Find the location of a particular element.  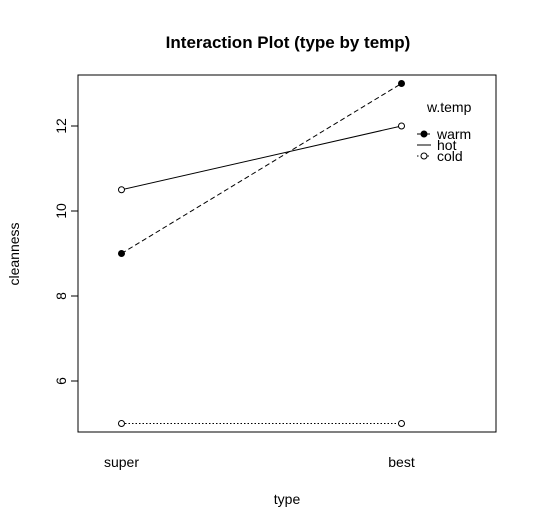

y-axis: 6 8 10 12 is located at coordinates (66, 251).